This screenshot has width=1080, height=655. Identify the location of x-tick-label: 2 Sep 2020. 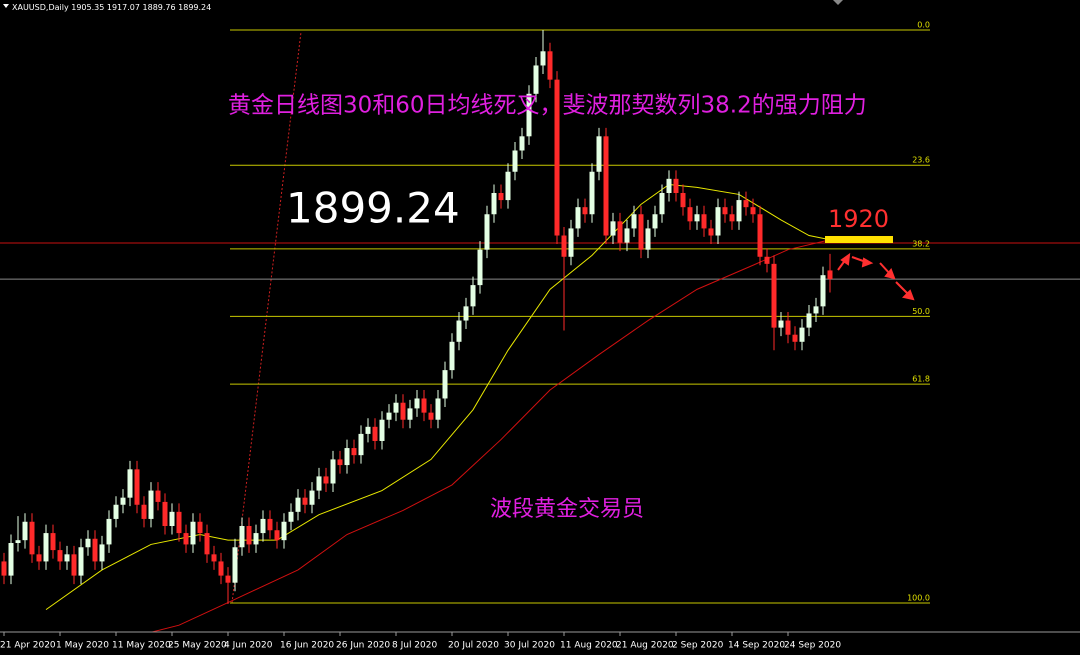
(698, 646).